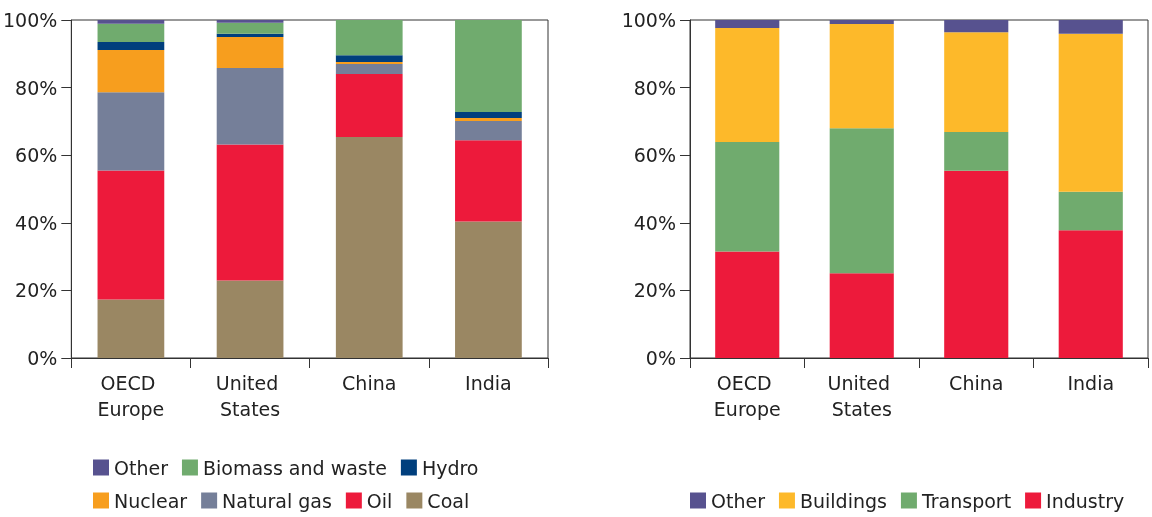 This screenshot has height=517, width=1152. I want to click on legend-label: Hydro, so click(450, 467).